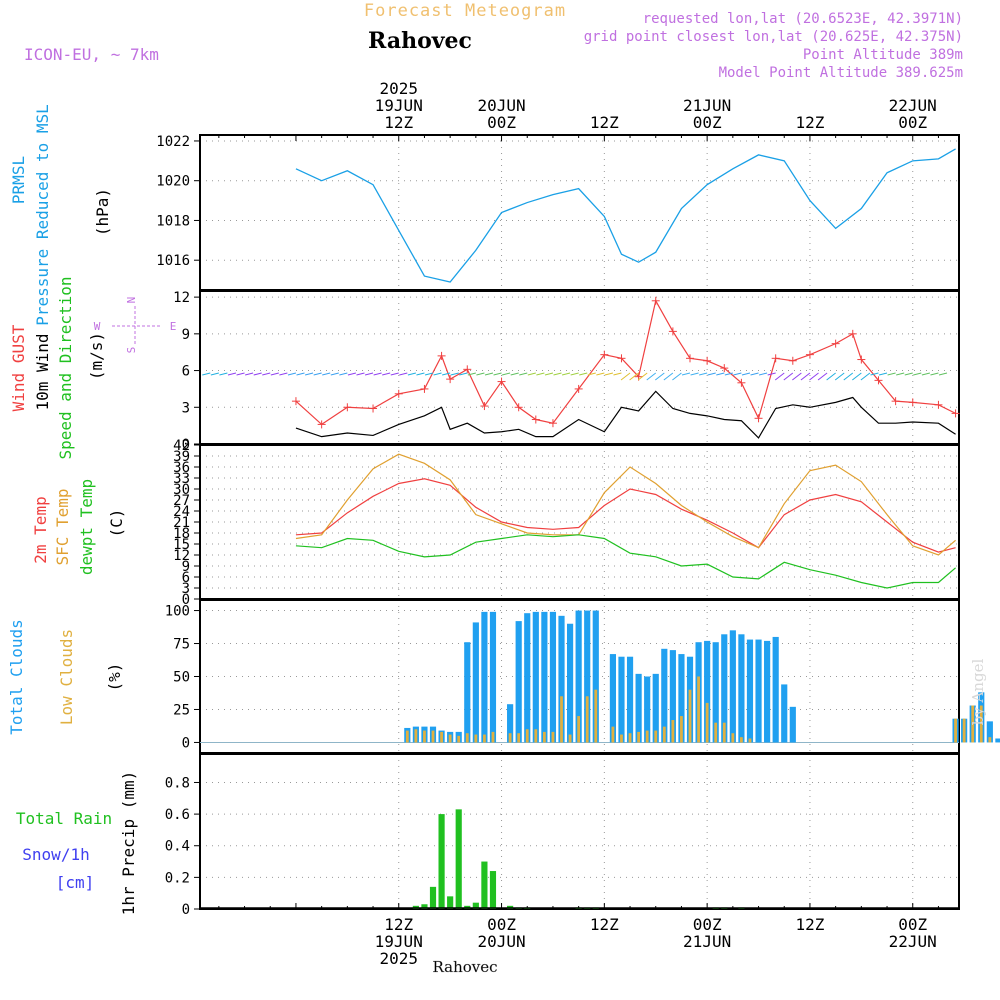 This screenshot has height=1000, width=1000. What do you see at coordinates (131, 350) in the screenshot?
I see `compass-s: S` at bounding box center [131, 350].